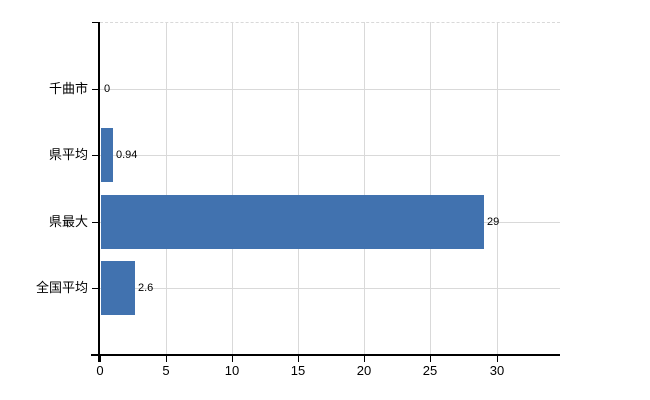 This screenshot has width=650, height=400. What do you see at coordinates (68, 221) in the screenshot?
I see `category-label: 県最大` at bounding box center [68, 221].